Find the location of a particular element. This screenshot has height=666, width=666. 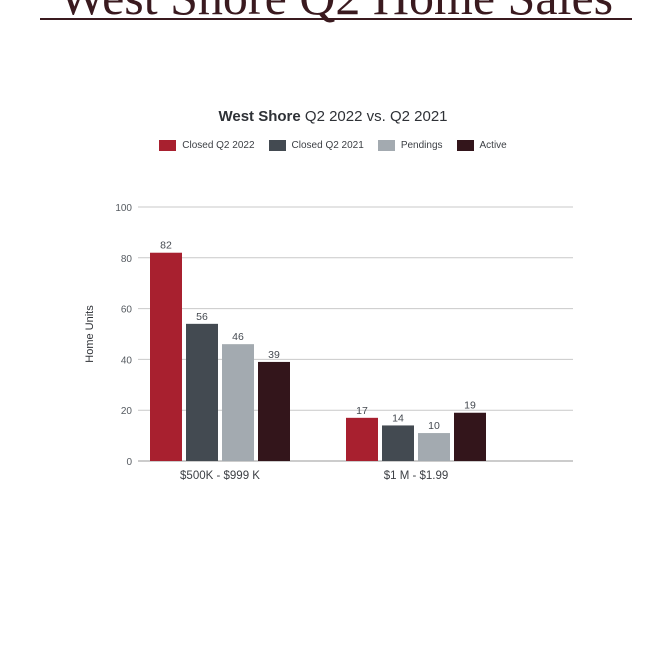

data-label: 82 is located at coordinates (166, 246).